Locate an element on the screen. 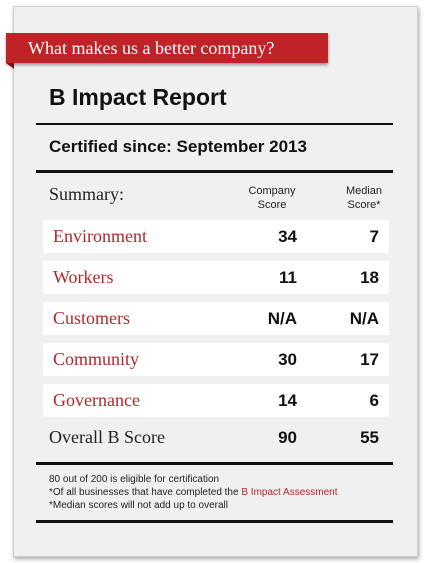 This screenshot has width=424, height=563. certified-value: September 2013 is located at coordinates (241, 146).